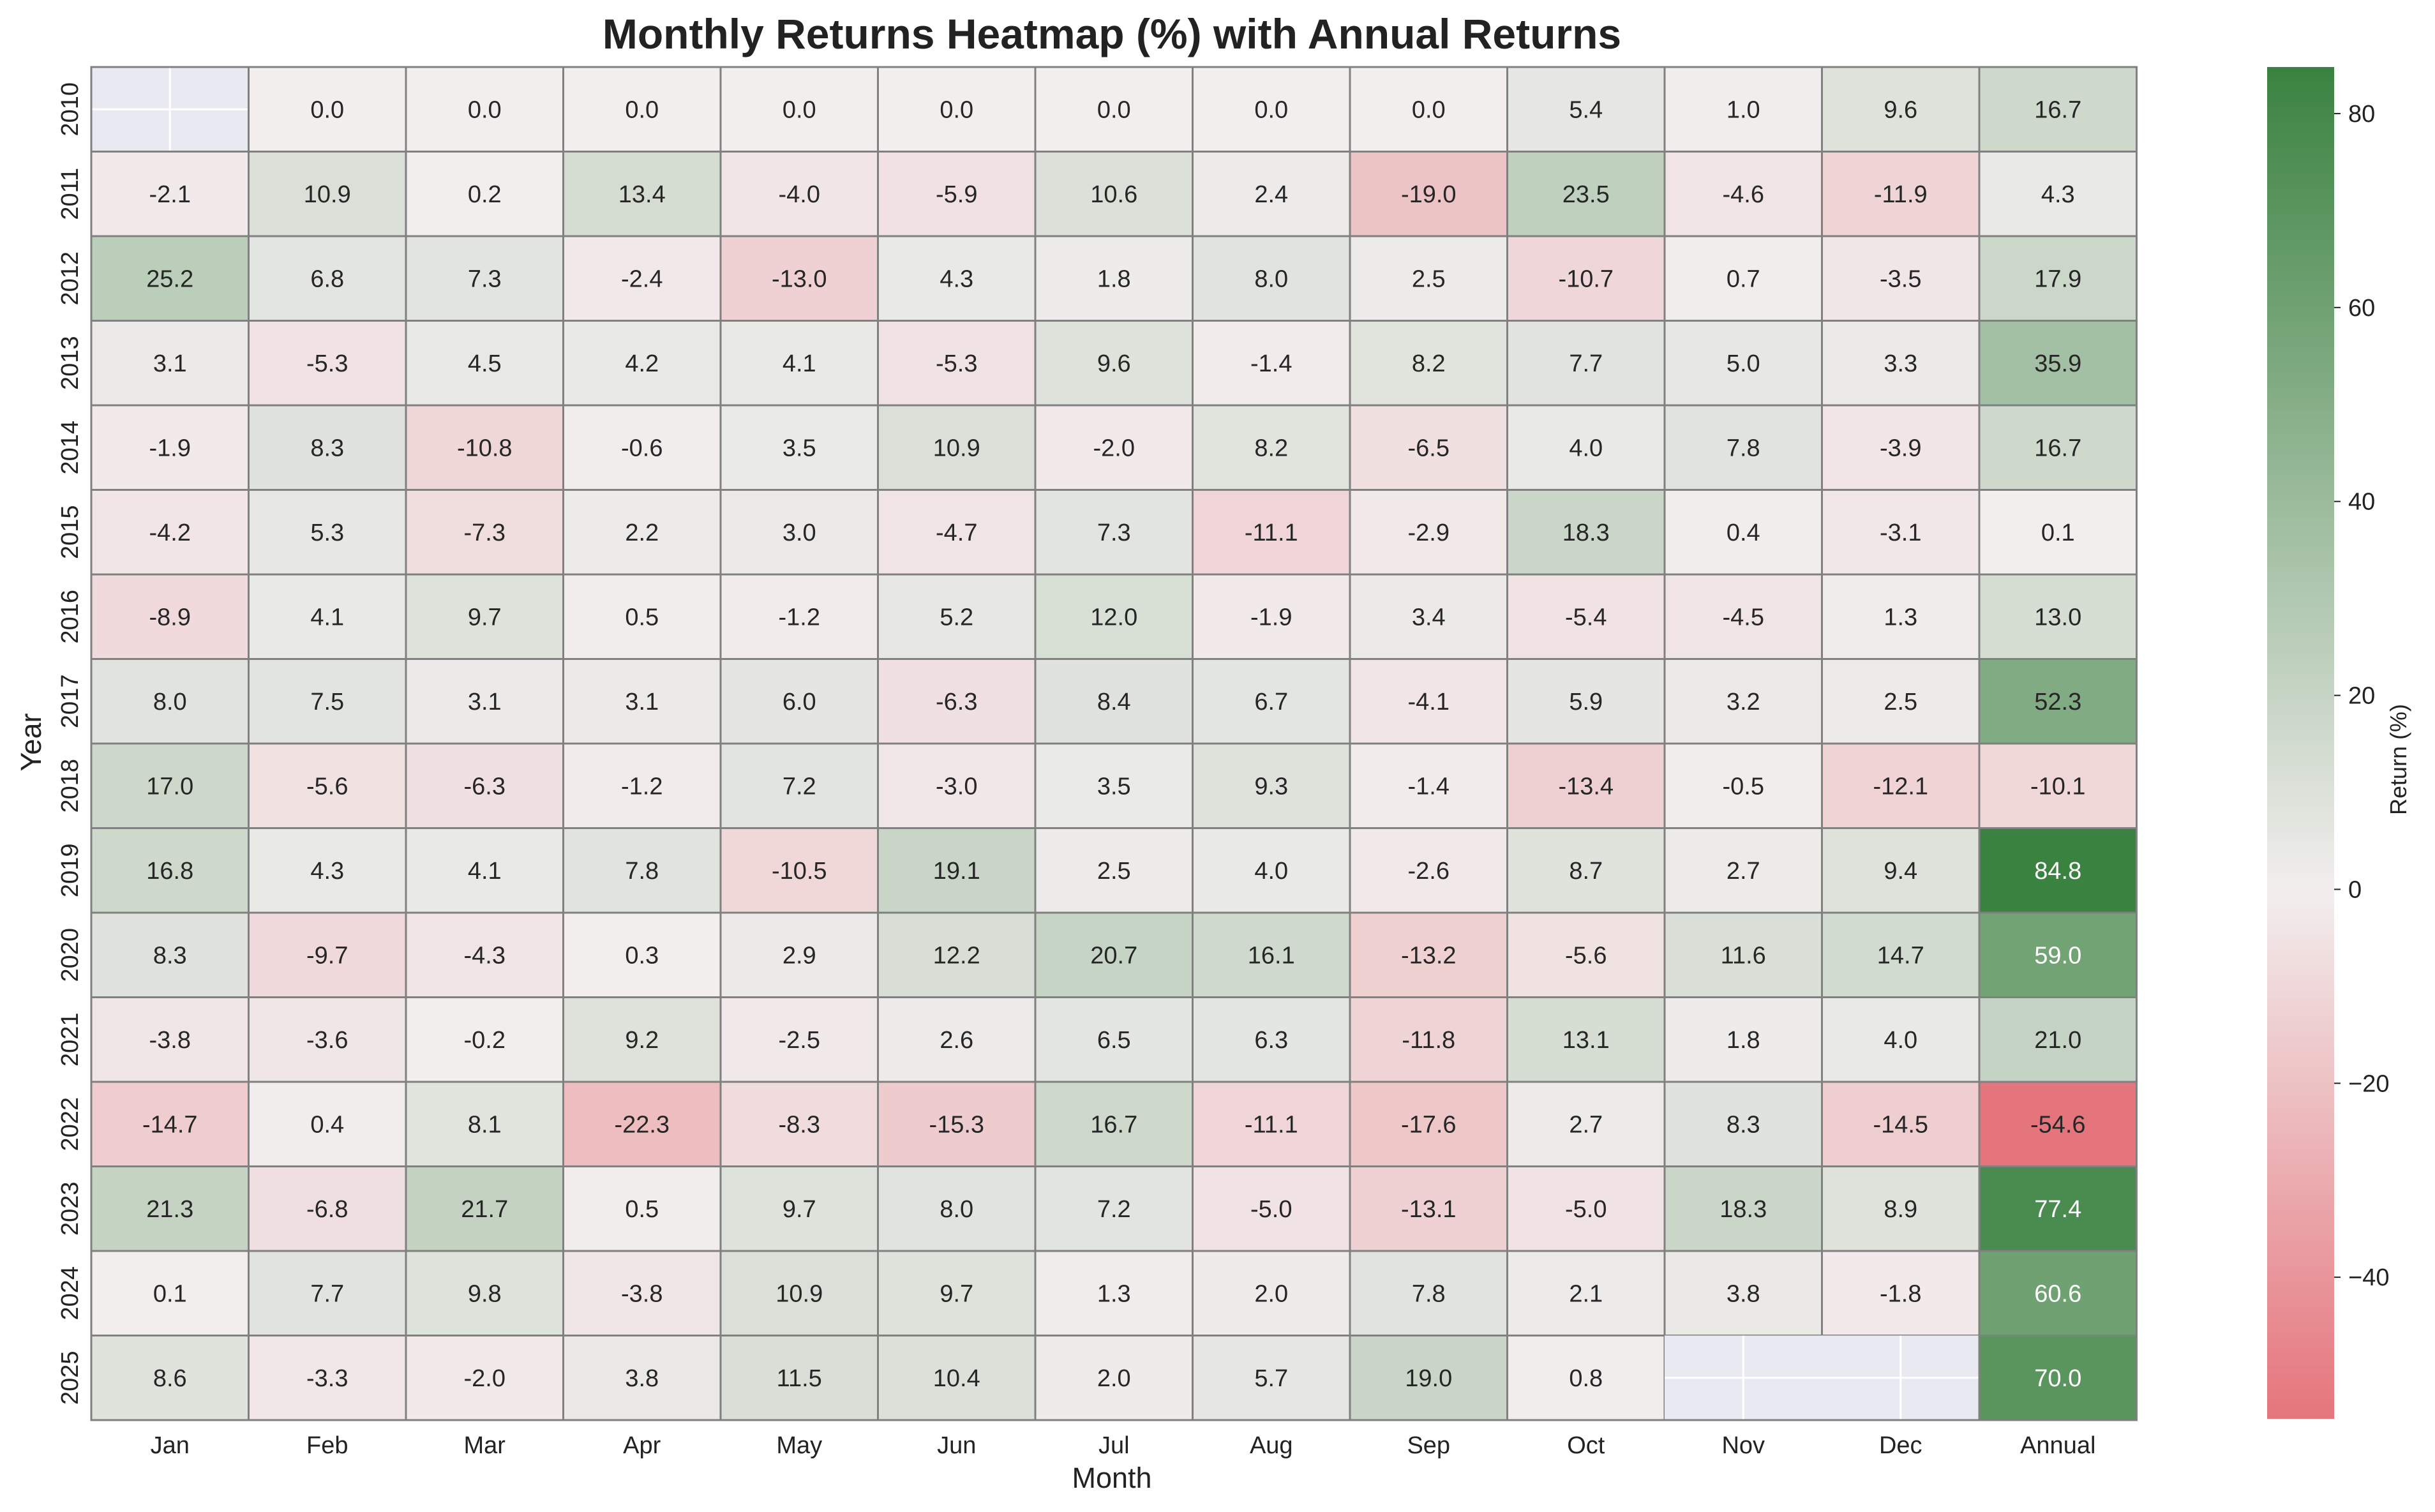  What do you see at coordinates (70, 110) in the screenshot?
I see `y-tick-label: 2010` at bounding box center [70, 110].